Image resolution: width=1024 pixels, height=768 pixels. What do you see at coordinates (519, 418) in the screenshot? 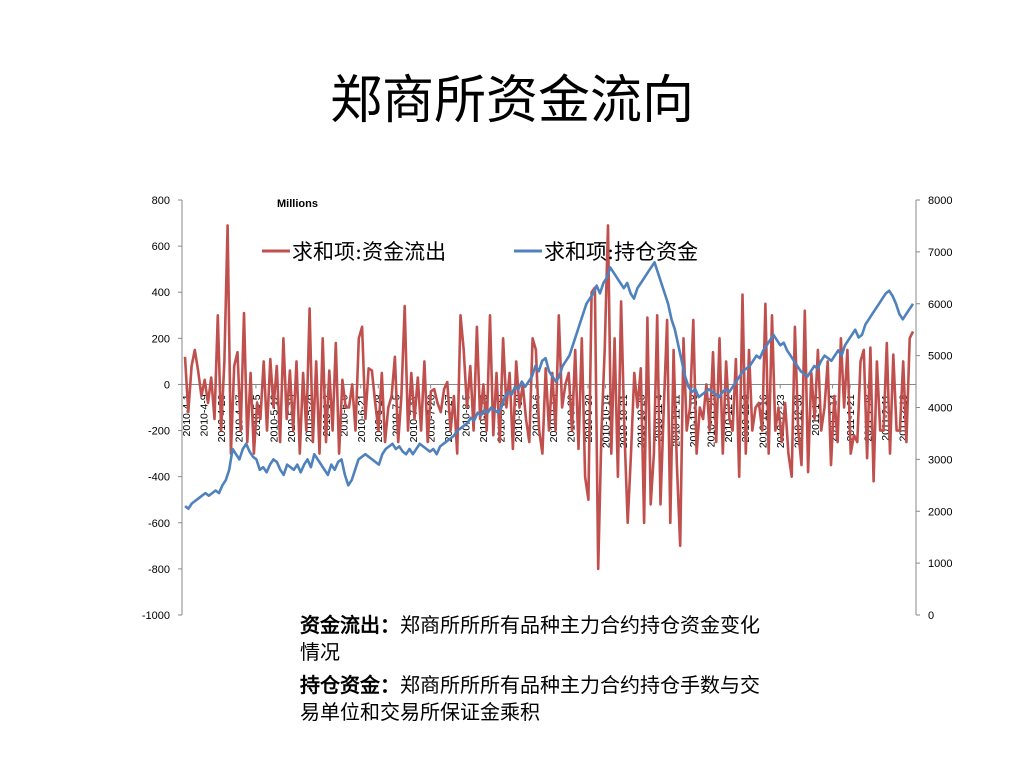
I see `x-tick-label: 2010-8-30` at bounding box center [519, 418].